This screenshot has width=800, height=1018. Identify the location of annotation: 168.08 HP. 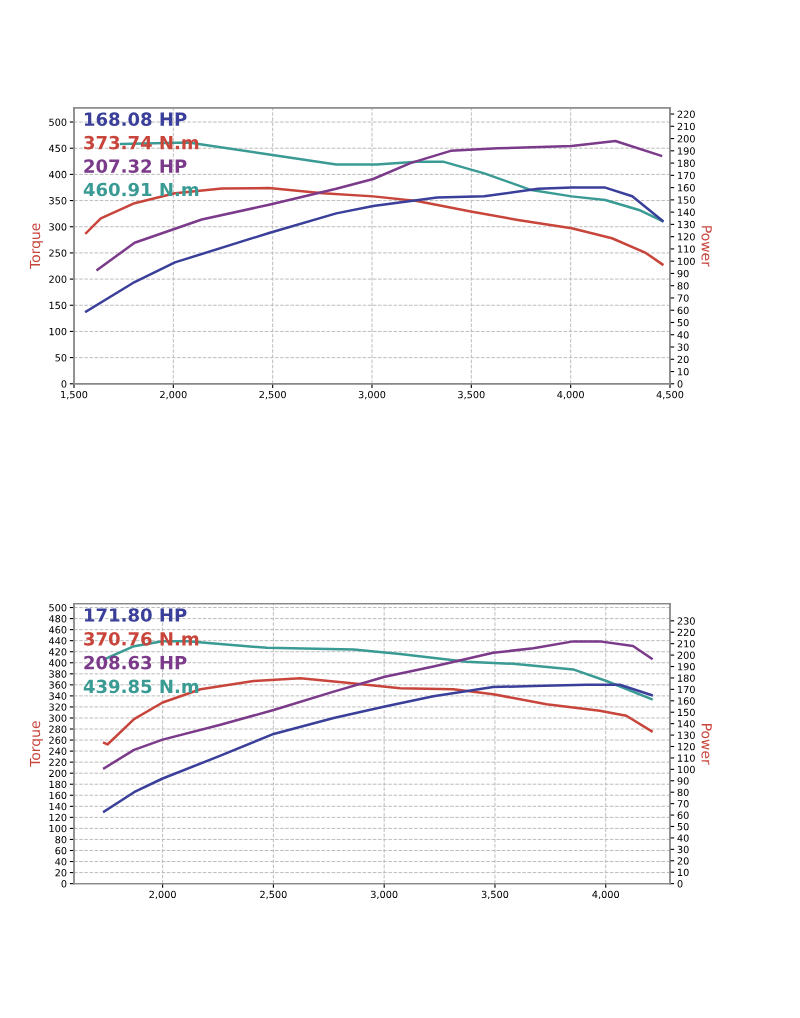
(135, 119).